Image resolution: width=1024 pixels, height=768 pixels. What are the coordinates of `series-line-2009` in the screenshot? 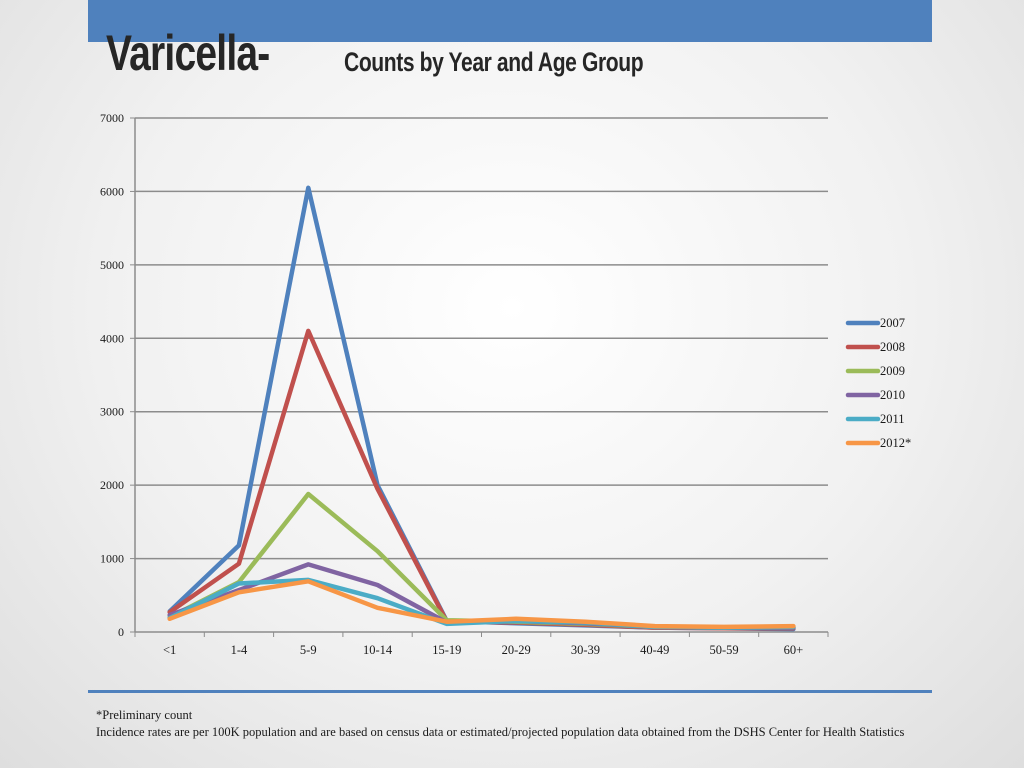 It's located at (481, 560).